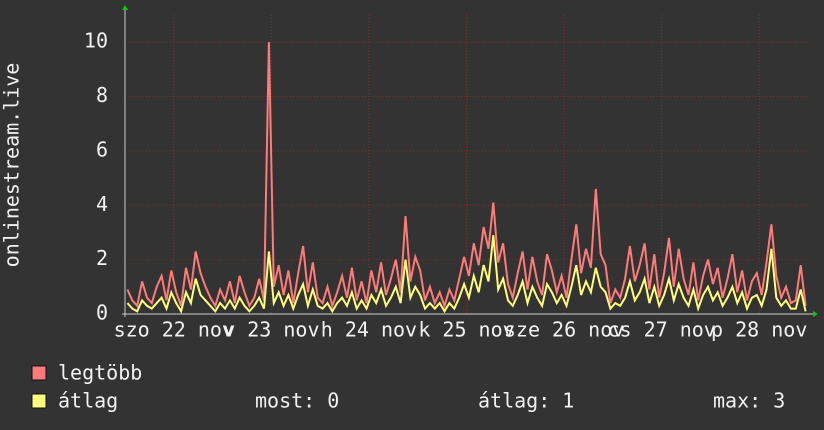 The width and height of the screenshot is (824, 430). What do you see at coordinates (174, 330) in the screenshot?
I see `x-tick-label: szo 22 nov` at bounding box center [174, 330].